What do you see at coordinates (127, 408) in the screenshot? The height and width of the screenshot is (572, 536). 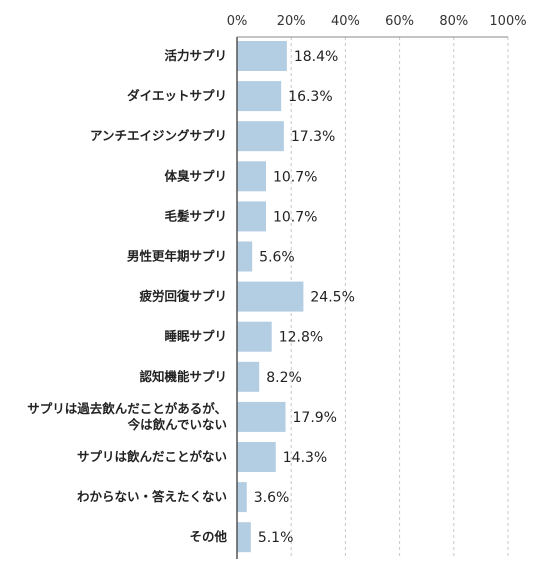 I see `category-label: サプリは過去飲んだことがあるが、` at bounding box center [127, 408].